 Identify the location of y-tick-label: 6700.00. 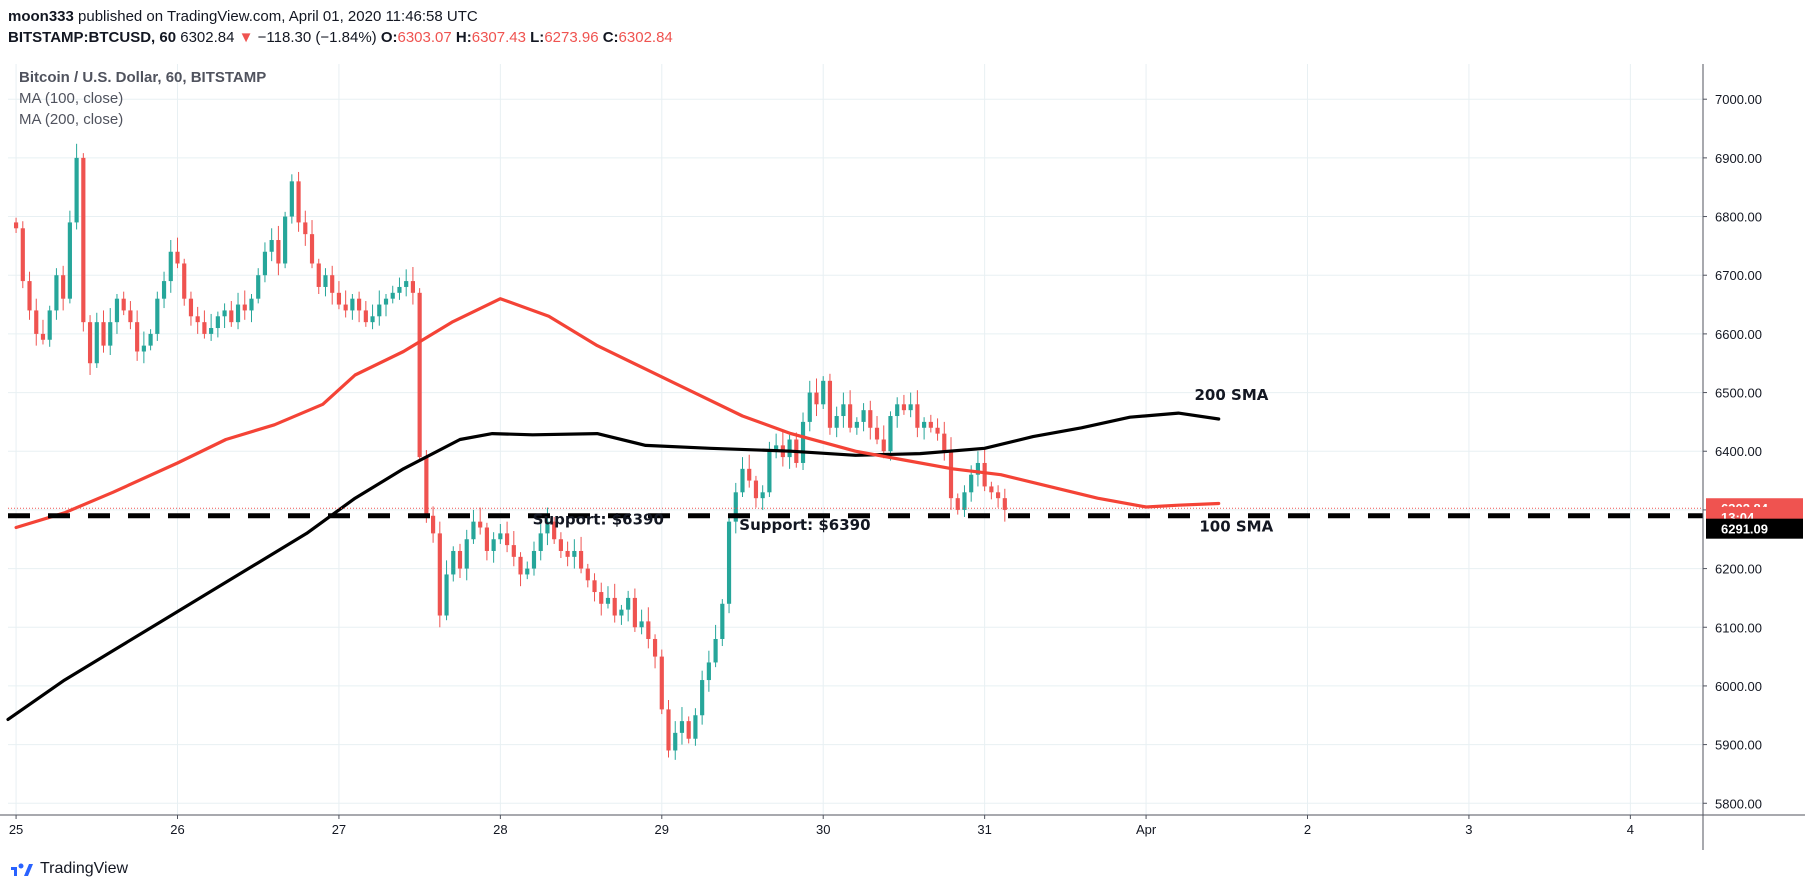
(1738, 275).